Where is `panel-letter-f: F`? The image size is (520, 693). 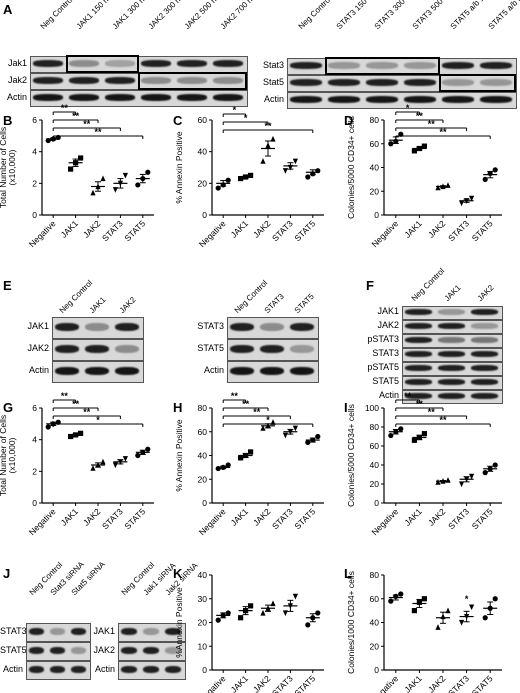 panel-letter-f: F is located at coordinates (370, 285).